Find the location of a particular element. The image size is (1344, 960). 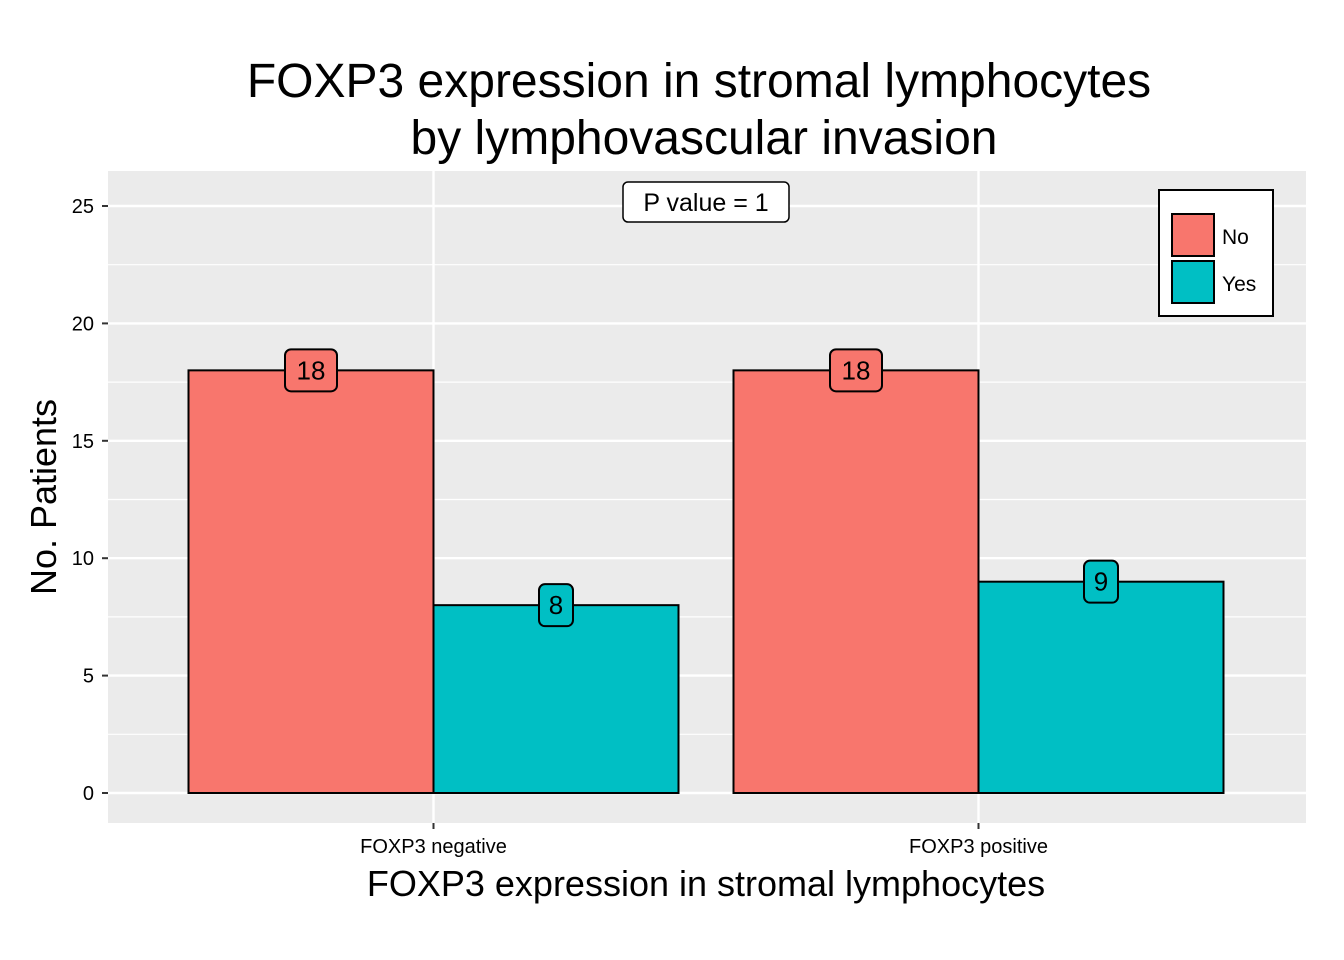

p-value-box is located at coordinates (706, 202).